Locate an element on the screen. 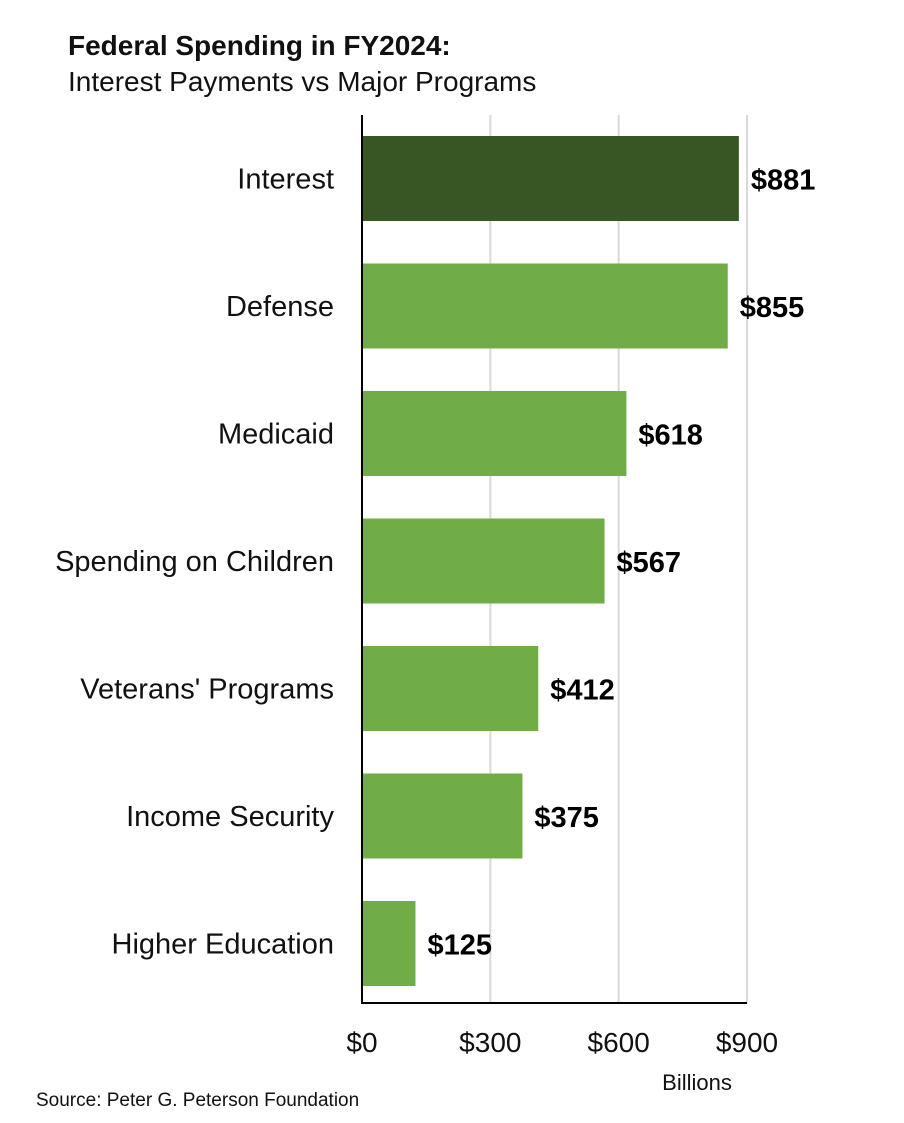 Image resolution: width=904 pixels, height=1123 pixels. category-label: Medicaid is located at coordinates (276, 435).